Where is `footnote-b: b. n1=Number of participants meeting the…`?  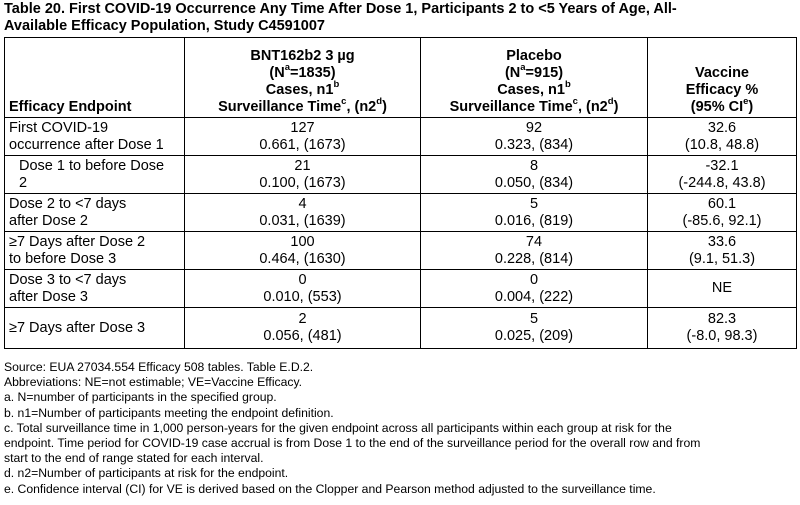
footnote-b: b. n1=Number of participants meeting the… is located at coordinates (169, 412).